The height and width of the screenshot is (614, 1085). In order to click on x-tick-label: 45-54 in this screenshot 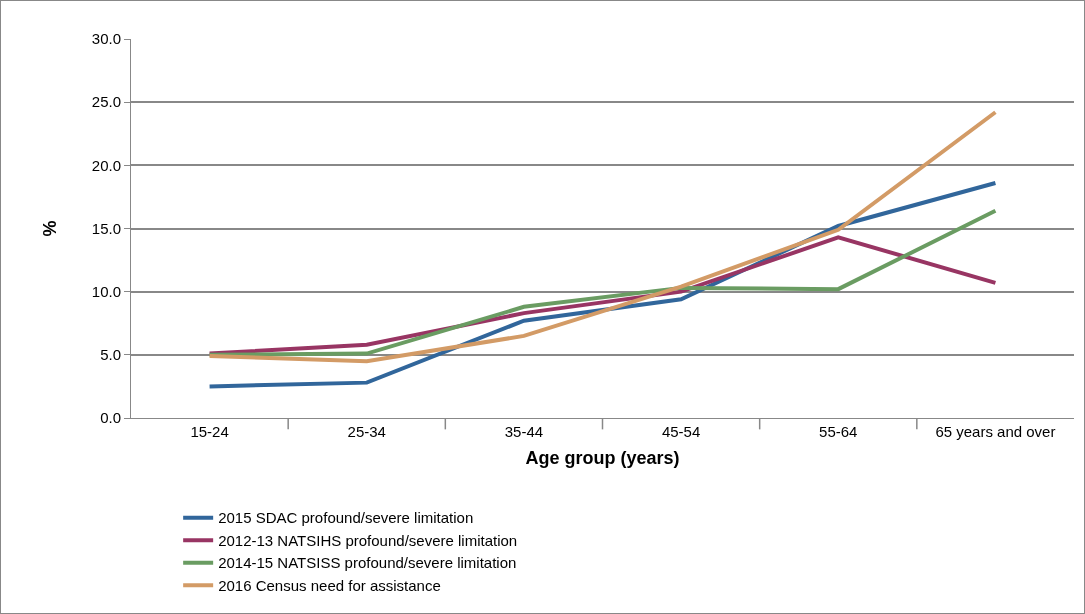, I will do `click(681, 431)`.